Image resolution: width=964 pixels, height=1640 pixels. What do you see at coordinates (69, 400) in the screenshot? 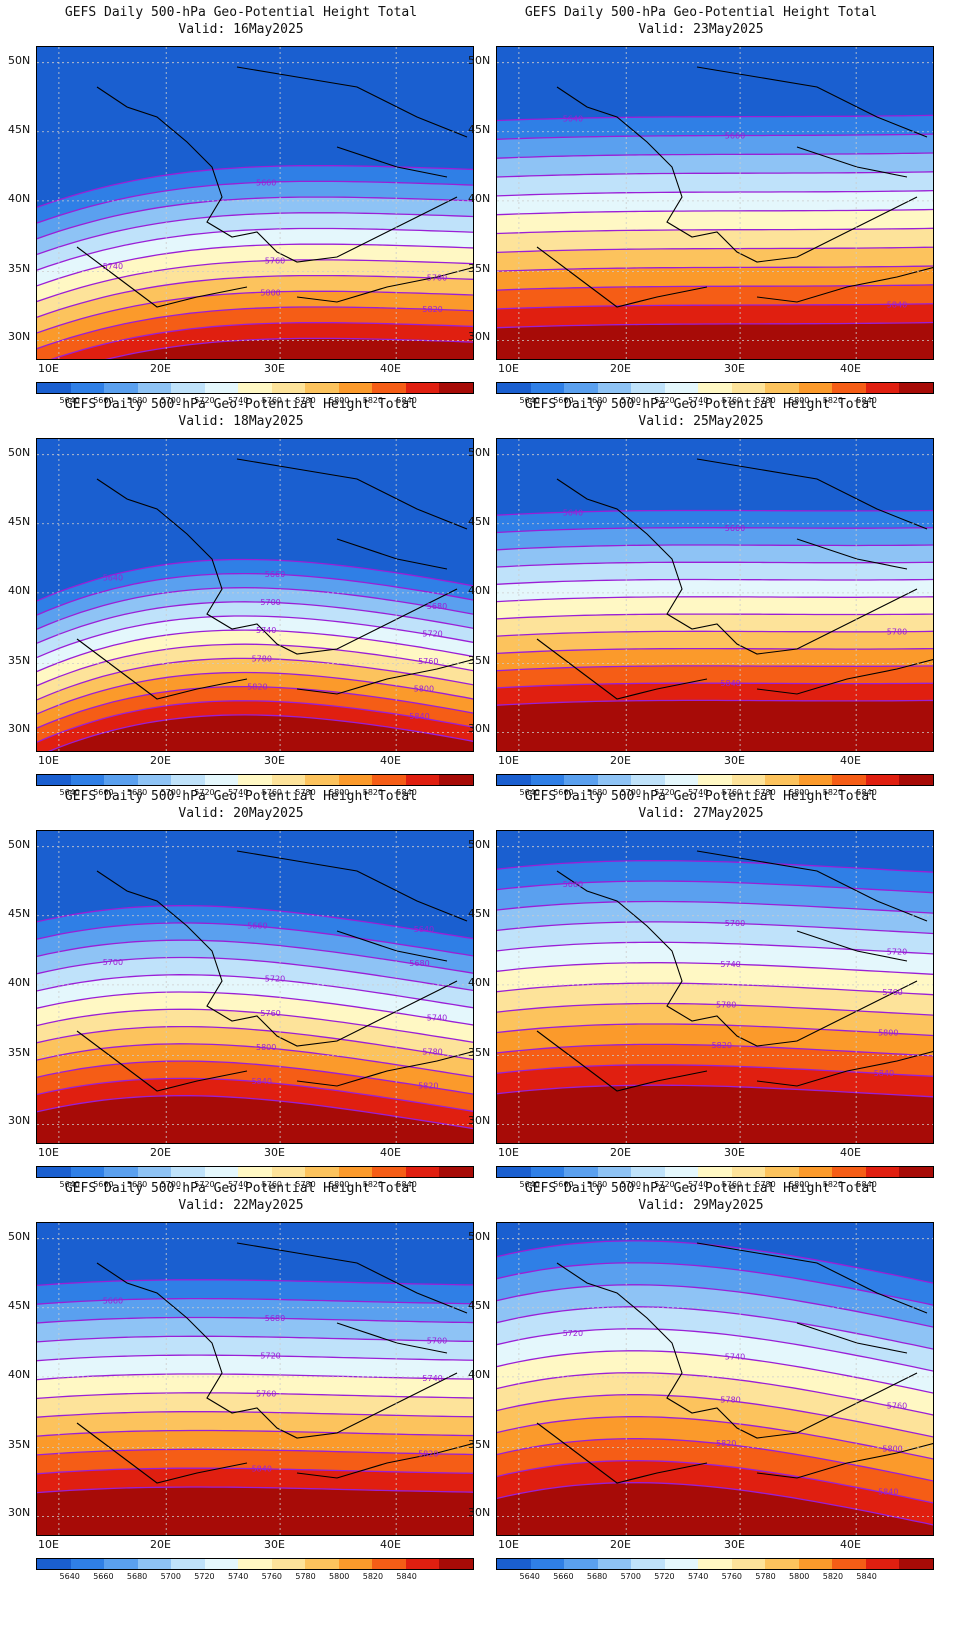
I see `colorbar-label: 5640` at bounding box center [69, 400].